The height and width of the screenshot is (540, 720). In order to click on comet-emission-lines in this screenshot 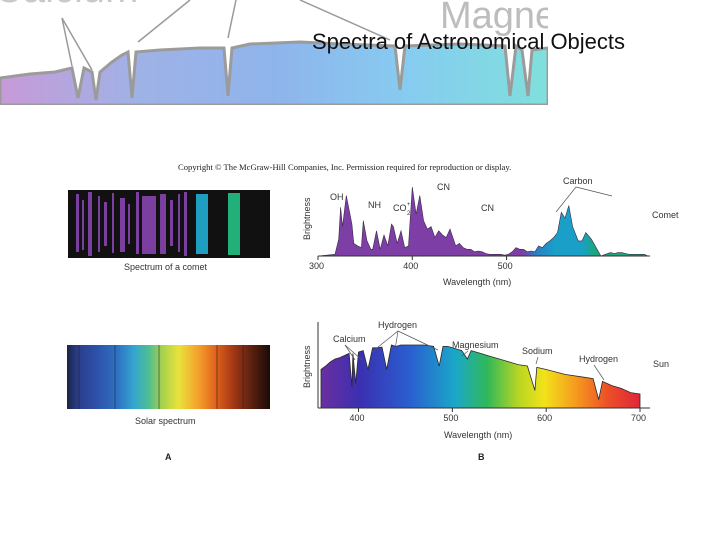, I will do `click(158, 224)`.